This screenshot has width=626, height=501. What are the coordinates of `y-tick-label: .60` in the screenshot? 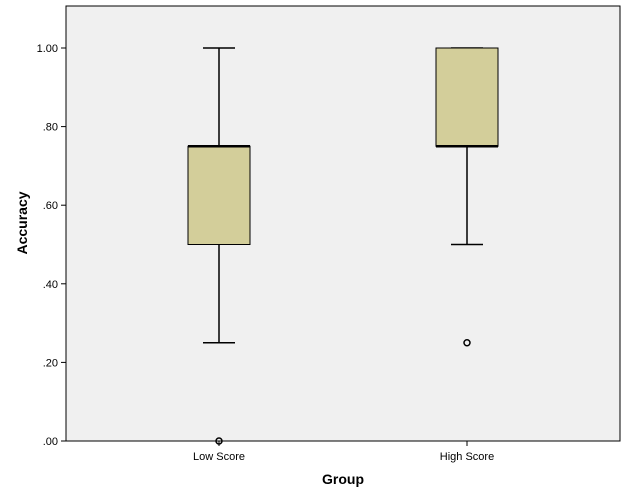 It's located at (50, 206).